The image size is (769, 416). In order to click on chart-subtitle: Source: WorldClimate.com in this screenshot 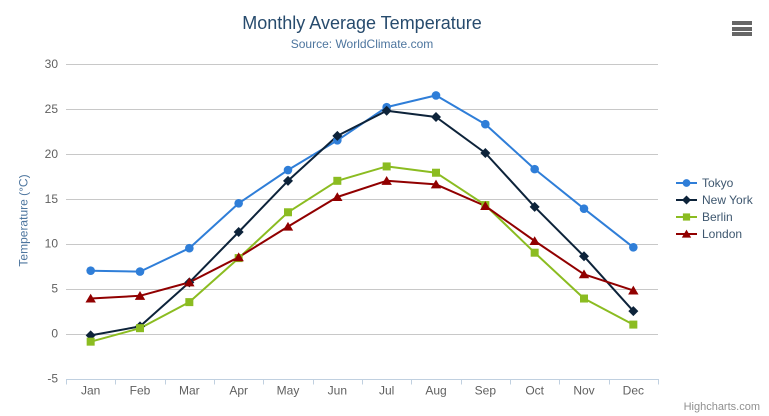, I will do `click(362, 44)`.